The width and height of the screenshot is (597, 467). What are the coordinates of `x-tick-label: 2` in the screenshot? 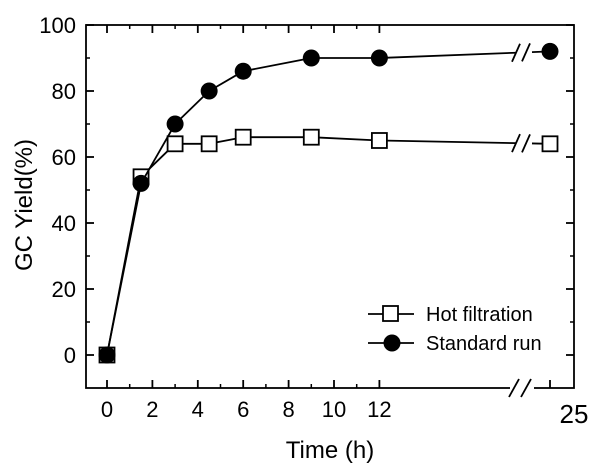 It's located at (152, 409).